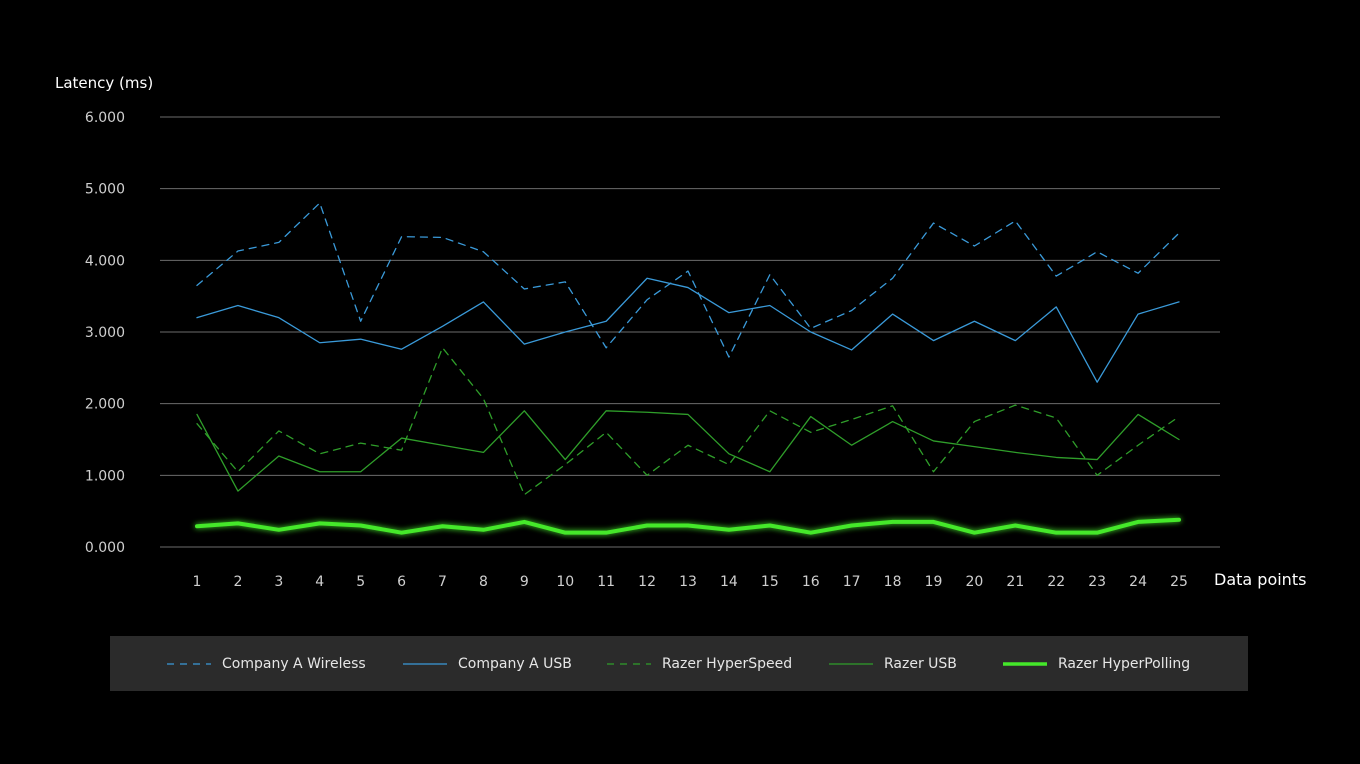  What do you see at coordinates (105, 261) in the screenshot?
I see `y-tick-label: 4.000` at bounding box center [105, 261].